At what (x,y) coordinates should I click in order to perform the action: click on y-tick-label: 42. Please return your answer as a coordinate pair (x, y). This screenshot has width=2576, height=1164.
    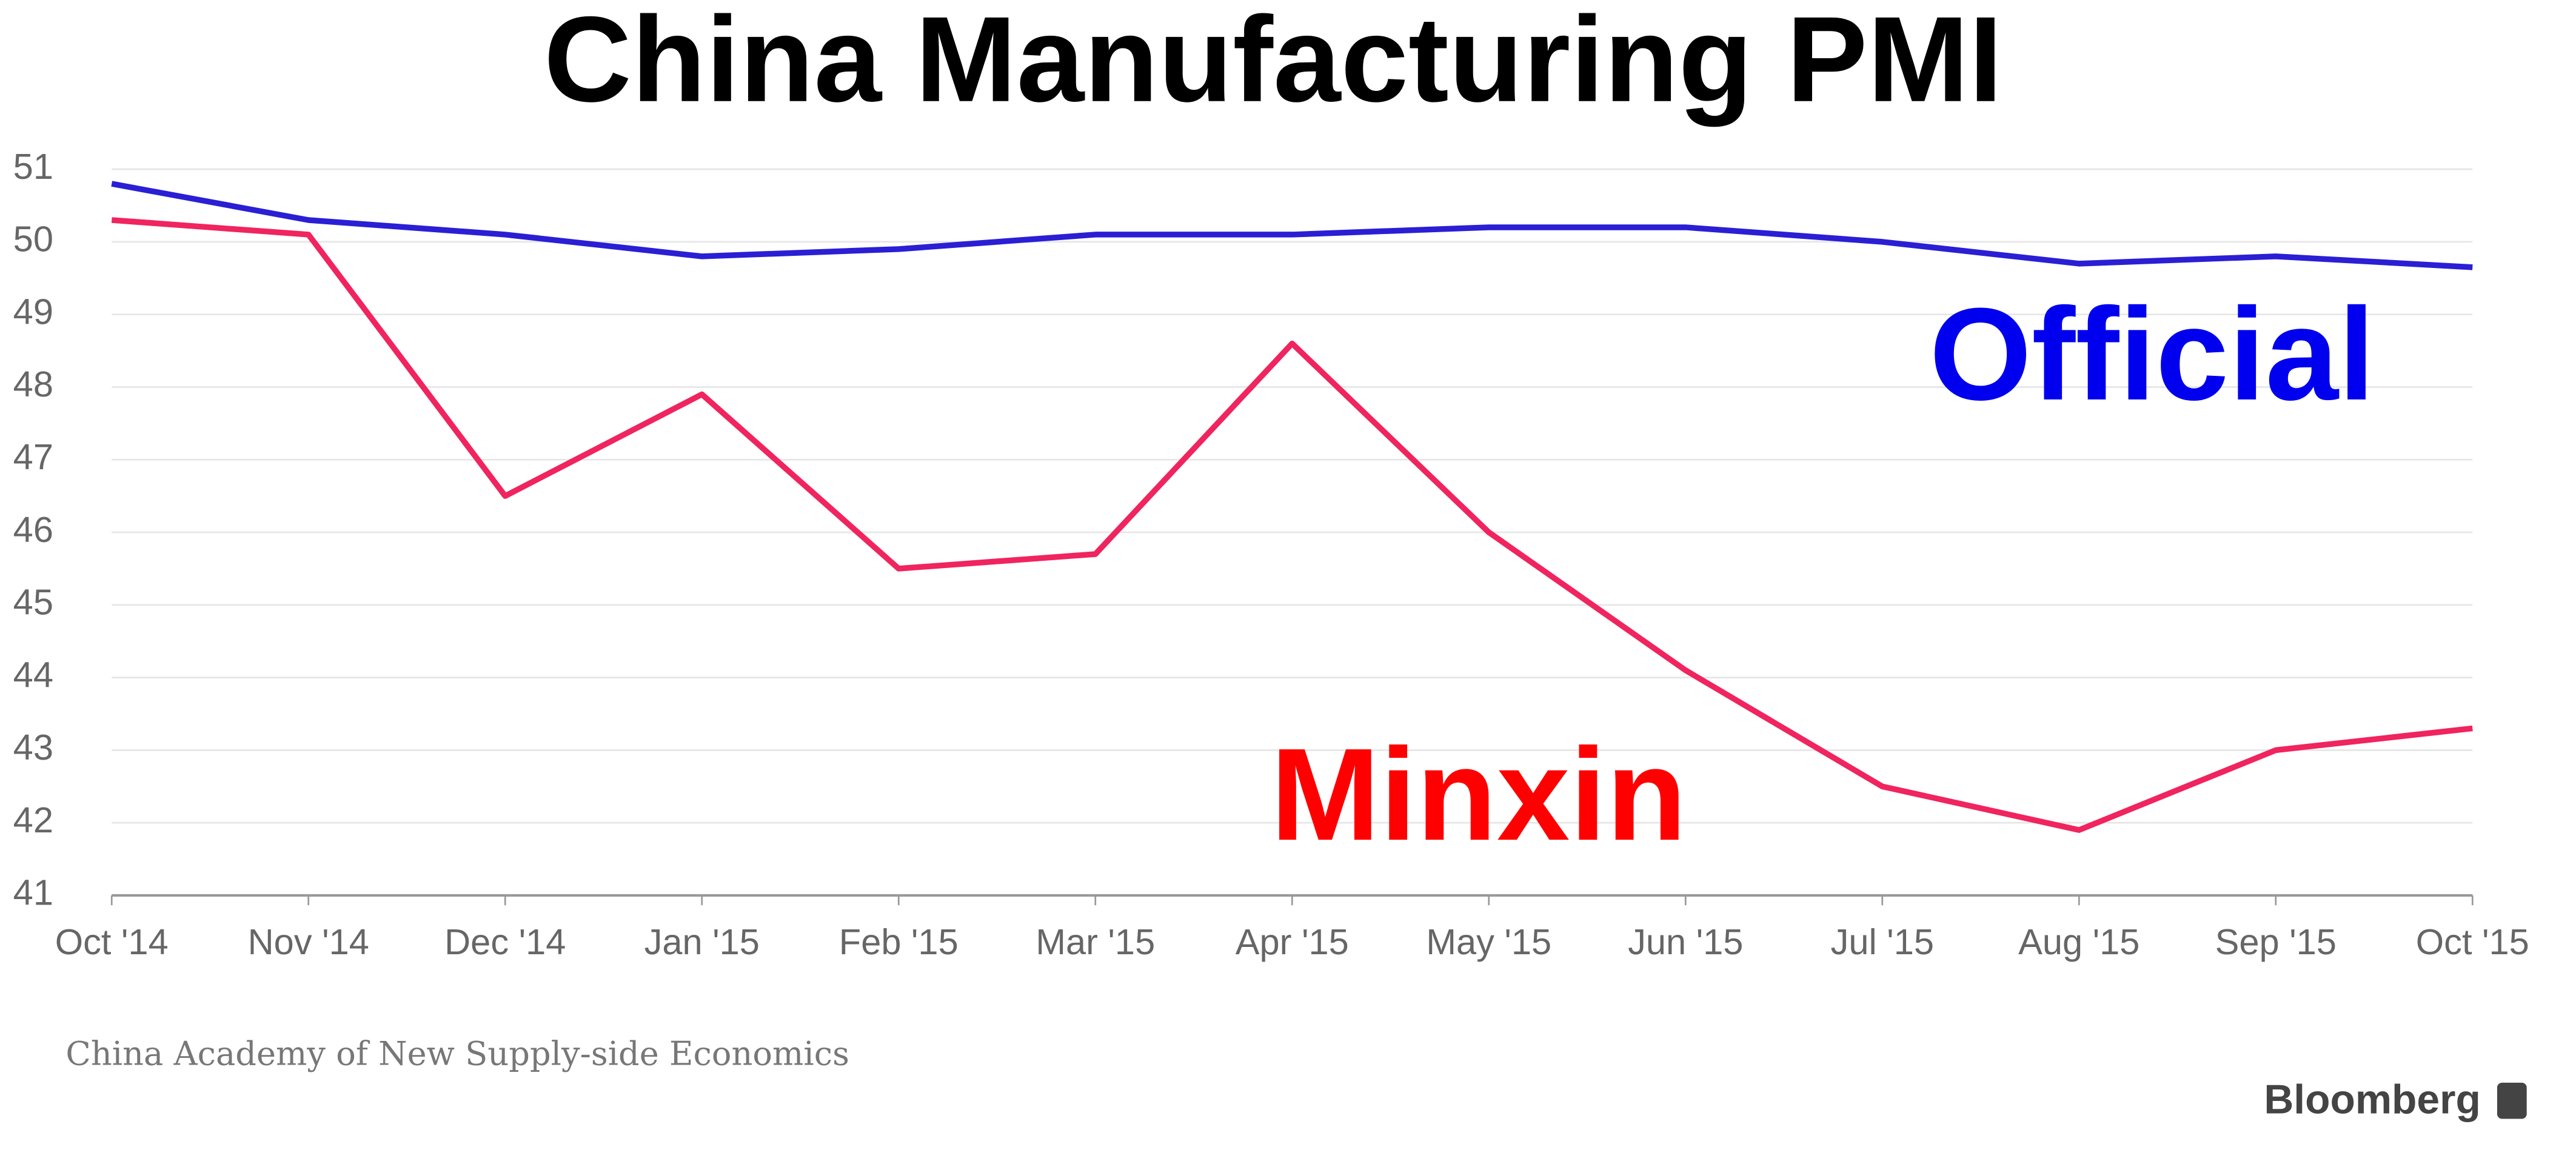
    Looking at the image, I should click on (33, 820).